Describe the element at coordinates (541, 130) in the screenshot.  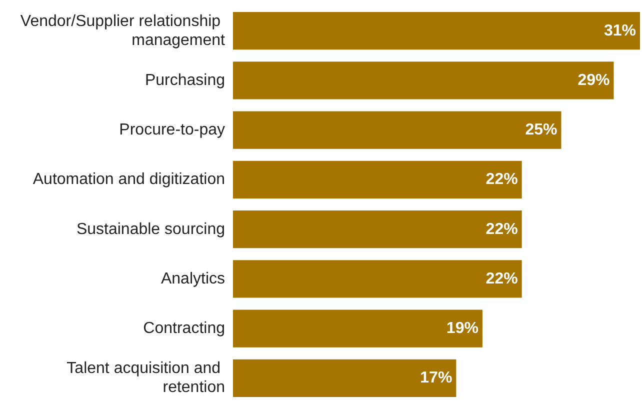
I see `data-label: 25%` at that location.